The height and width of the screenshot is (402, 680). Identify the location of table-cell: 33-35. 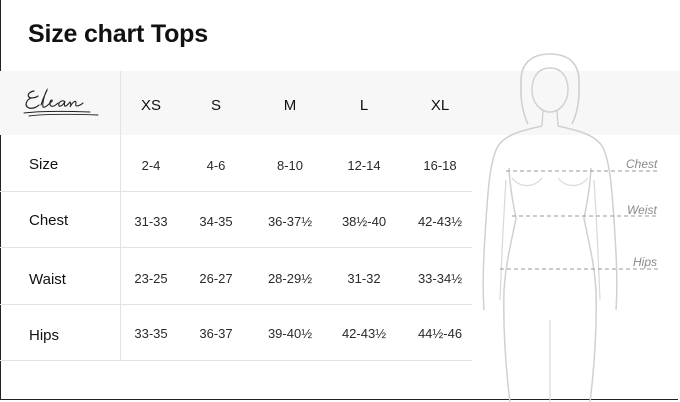
(151, 333).